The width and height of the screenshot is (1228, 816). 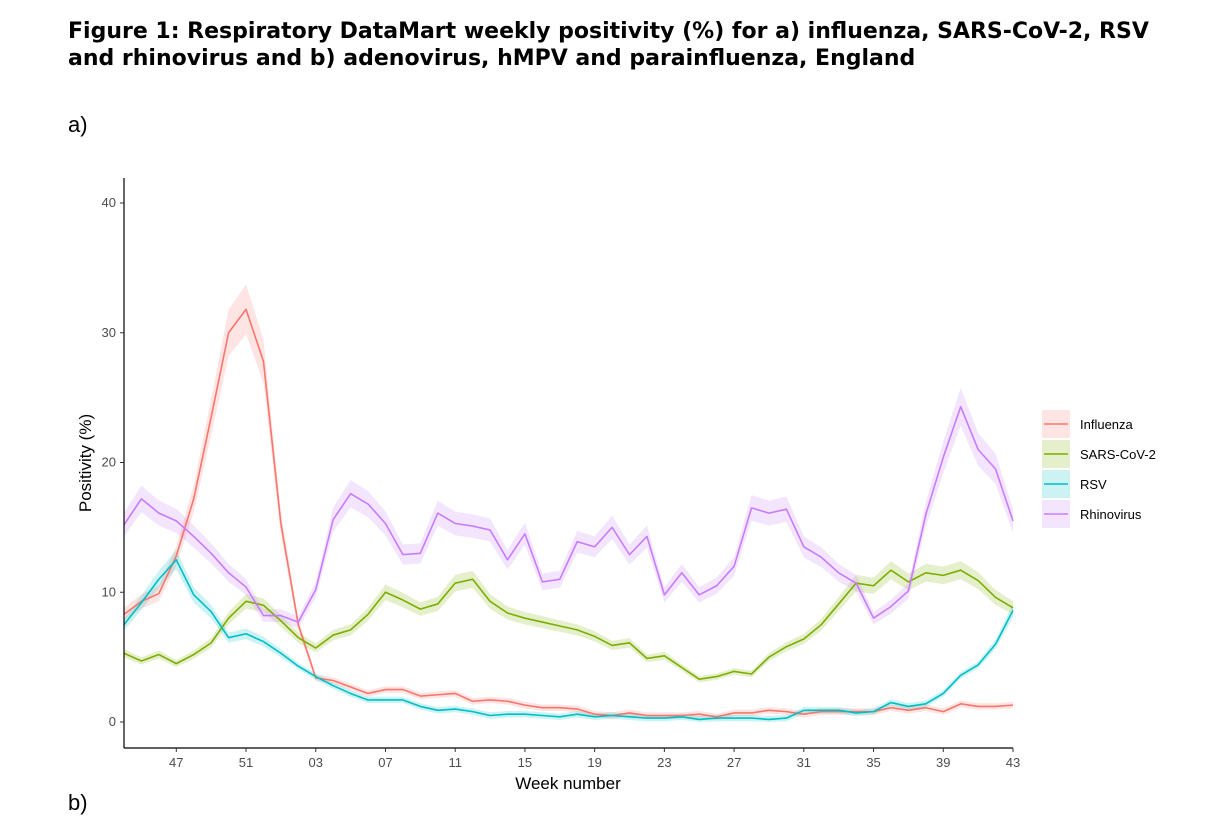 What do you see at coordinates (316, 762) in the screenshot?
I see `x-tick-label: 03` at bounding box center [316, 762].